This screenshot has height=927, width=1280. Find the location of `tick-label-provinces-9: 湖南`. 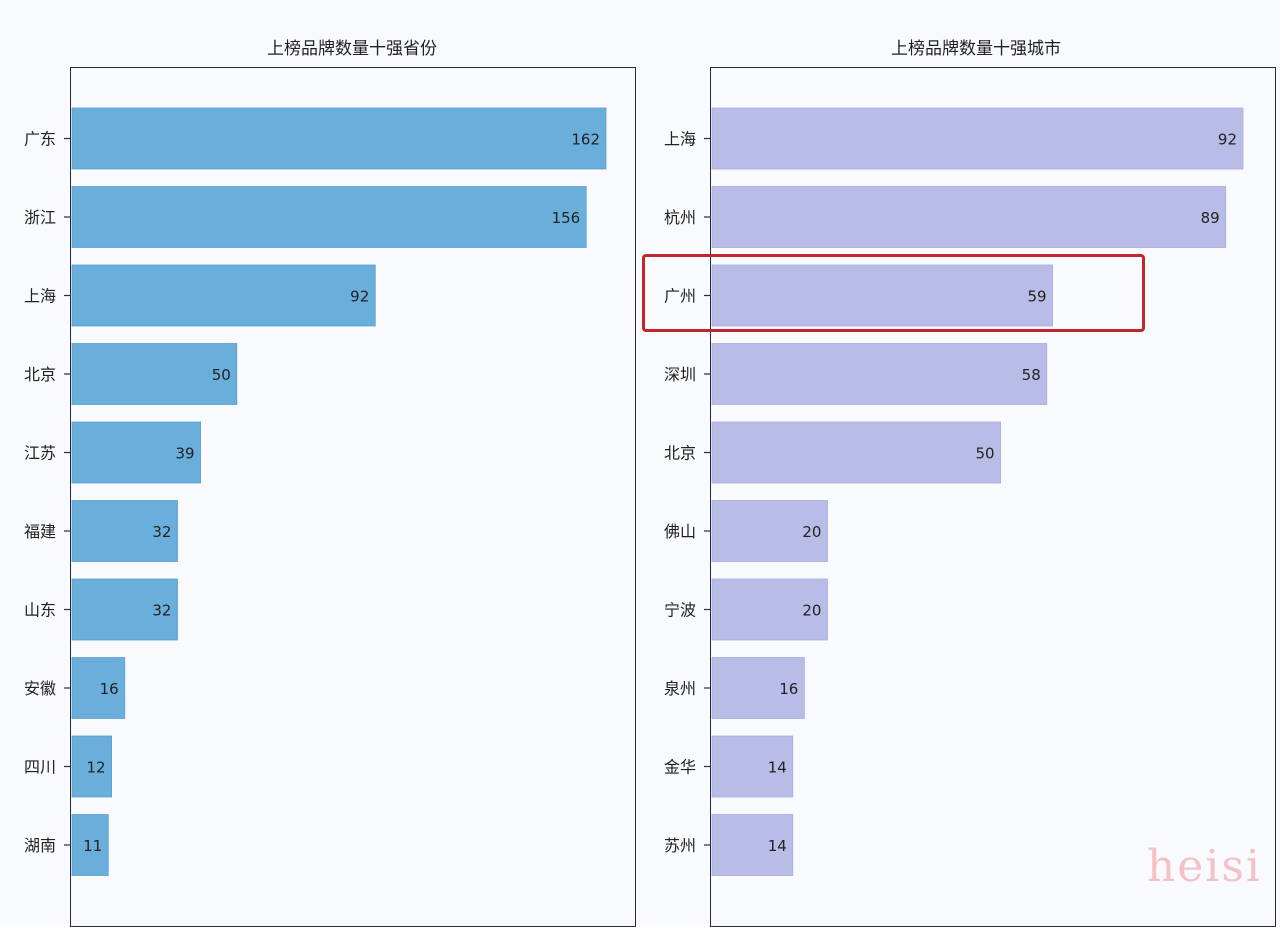

tick-label-provinces-9: 湖南 is located at coordinates (40, 845).